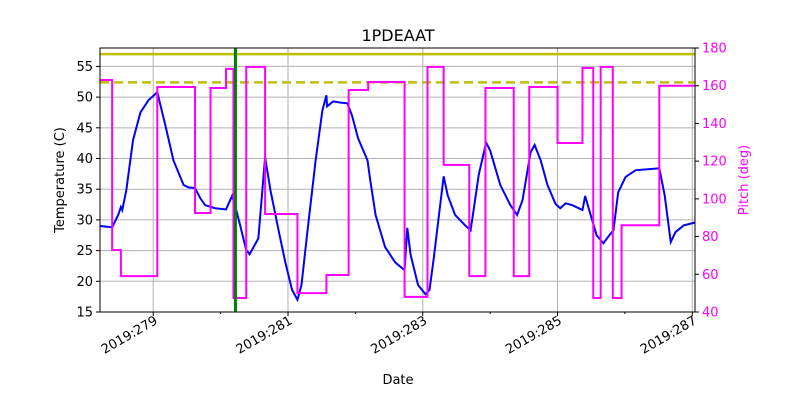  Describe the element at coordinates (397, 35) in the screenshot. I see `chart-title: 1PDEAAT` at that location.